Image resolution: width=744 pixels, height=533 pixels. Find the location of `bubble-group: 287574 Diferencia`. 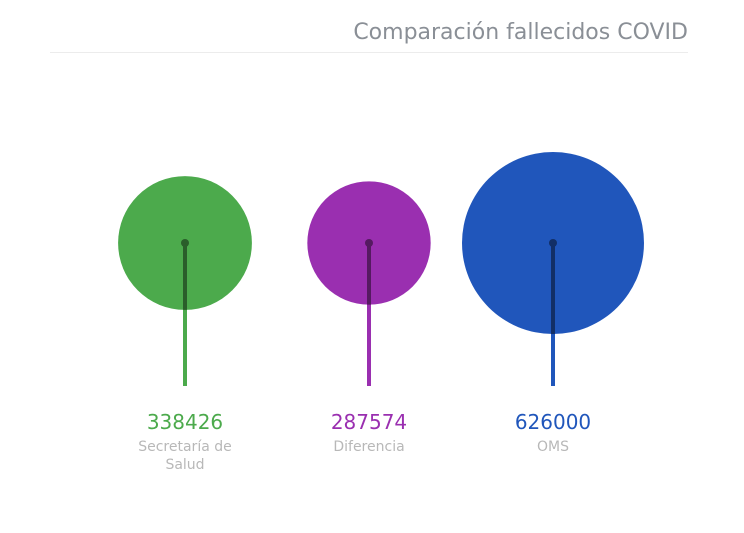

bubble-group: 287574 Diferencia is located at coordinates (369, 318).